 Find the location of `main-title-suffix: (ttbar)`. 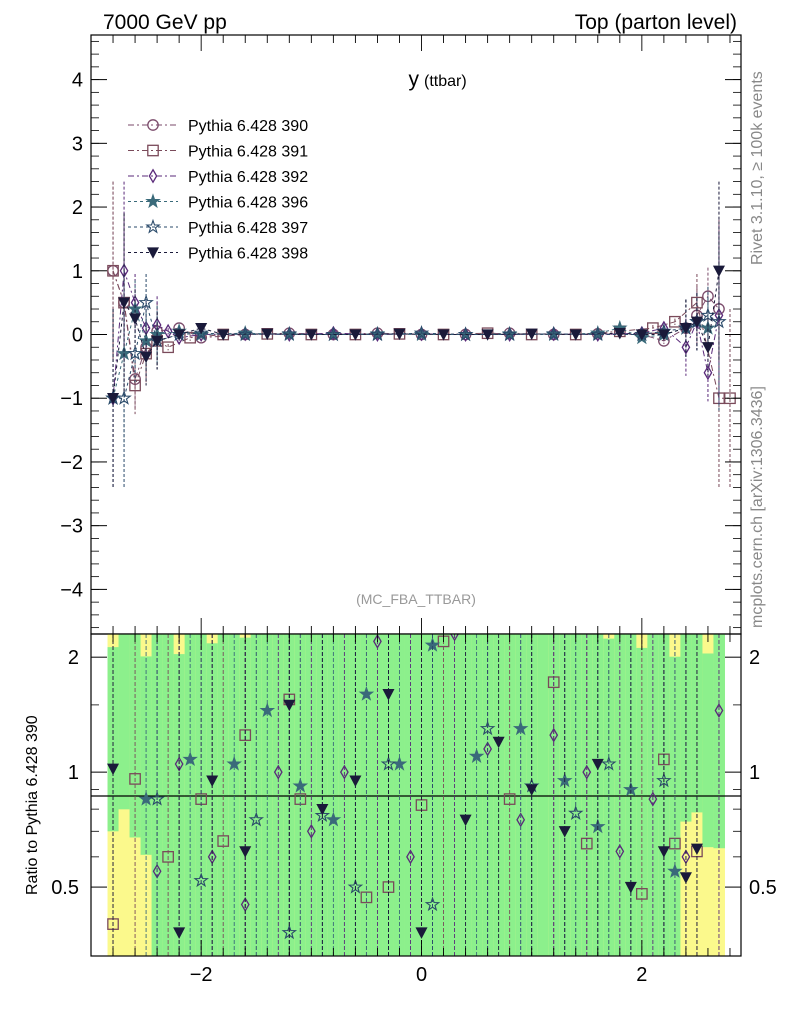

main-title-suffix: (ttbar) is located at coordinates (445, 81).